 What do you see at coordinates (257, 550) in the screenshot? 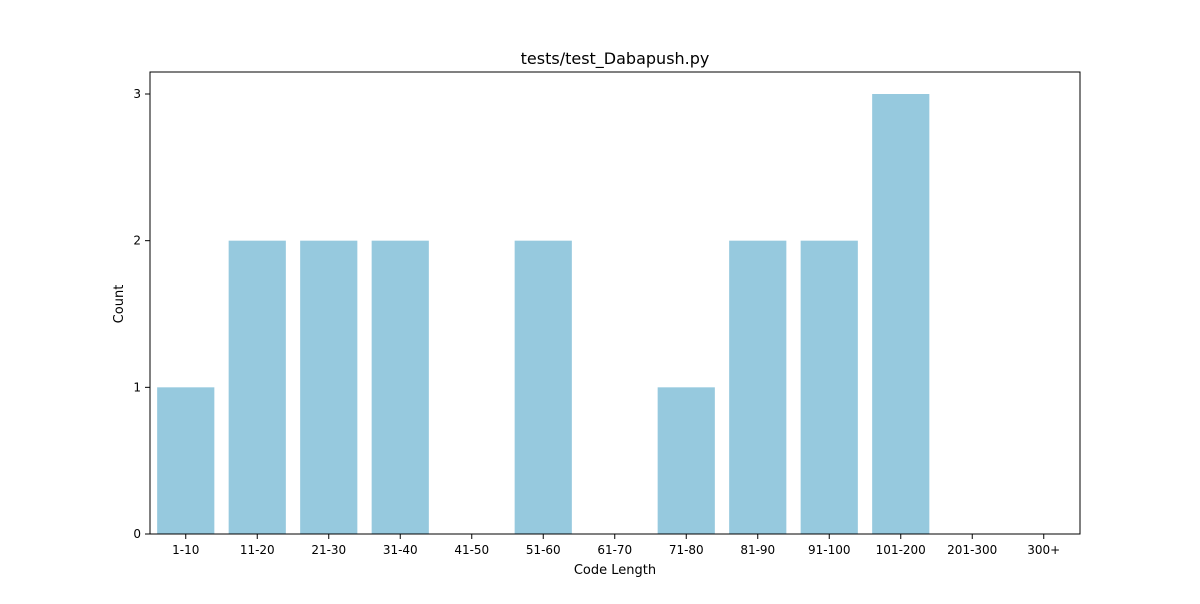
I see `x-tick-label: 11-20` at bounding box center [257, 550].